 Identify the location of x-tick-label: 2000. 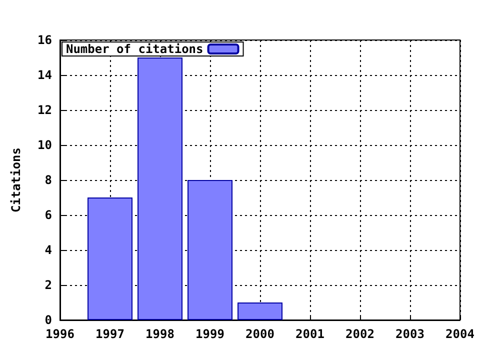
(260, 334).